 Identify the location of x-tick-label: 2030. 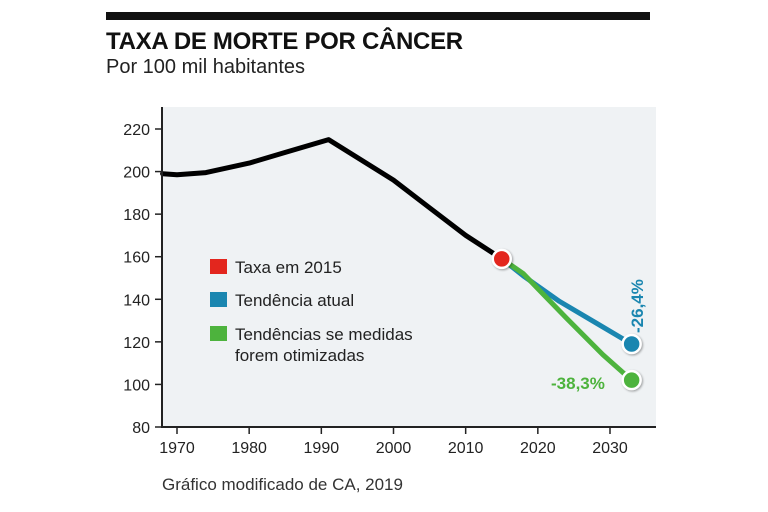
(610, 448).